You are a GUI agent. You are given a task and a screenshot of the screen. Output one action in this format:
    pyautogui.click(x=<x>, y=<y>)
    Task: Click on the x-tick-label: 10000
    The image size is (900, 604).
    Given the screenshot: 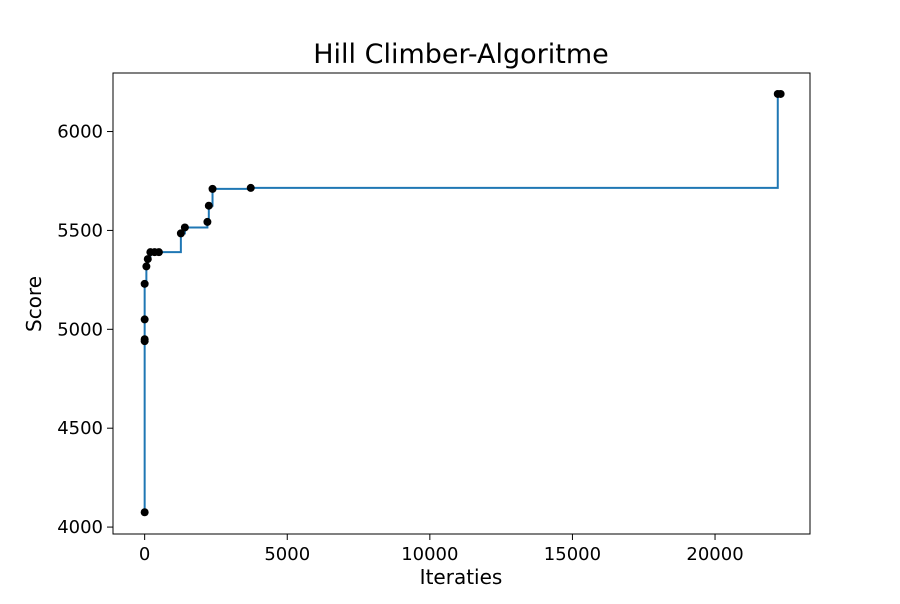 What is the action you would take?
    pyautogui.click(x=429, y=554)
    